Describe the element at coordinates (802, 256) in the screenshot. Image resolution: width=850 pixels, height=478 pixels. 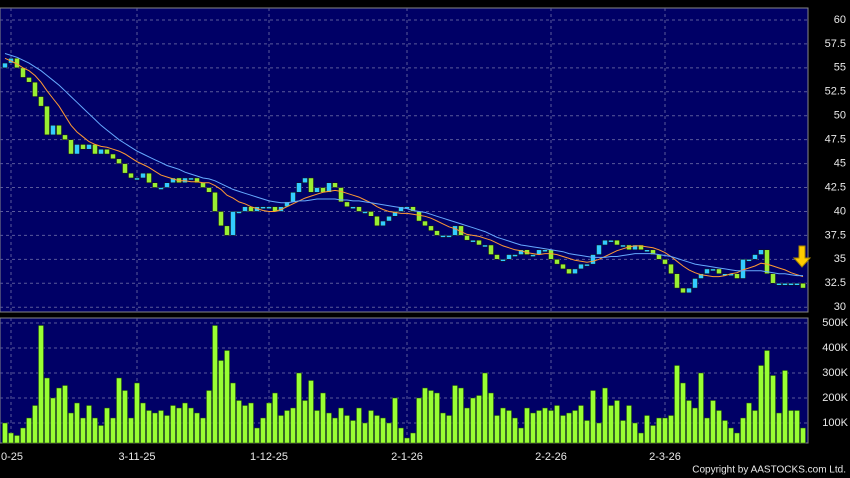
I see `arrow-icon` at that location.